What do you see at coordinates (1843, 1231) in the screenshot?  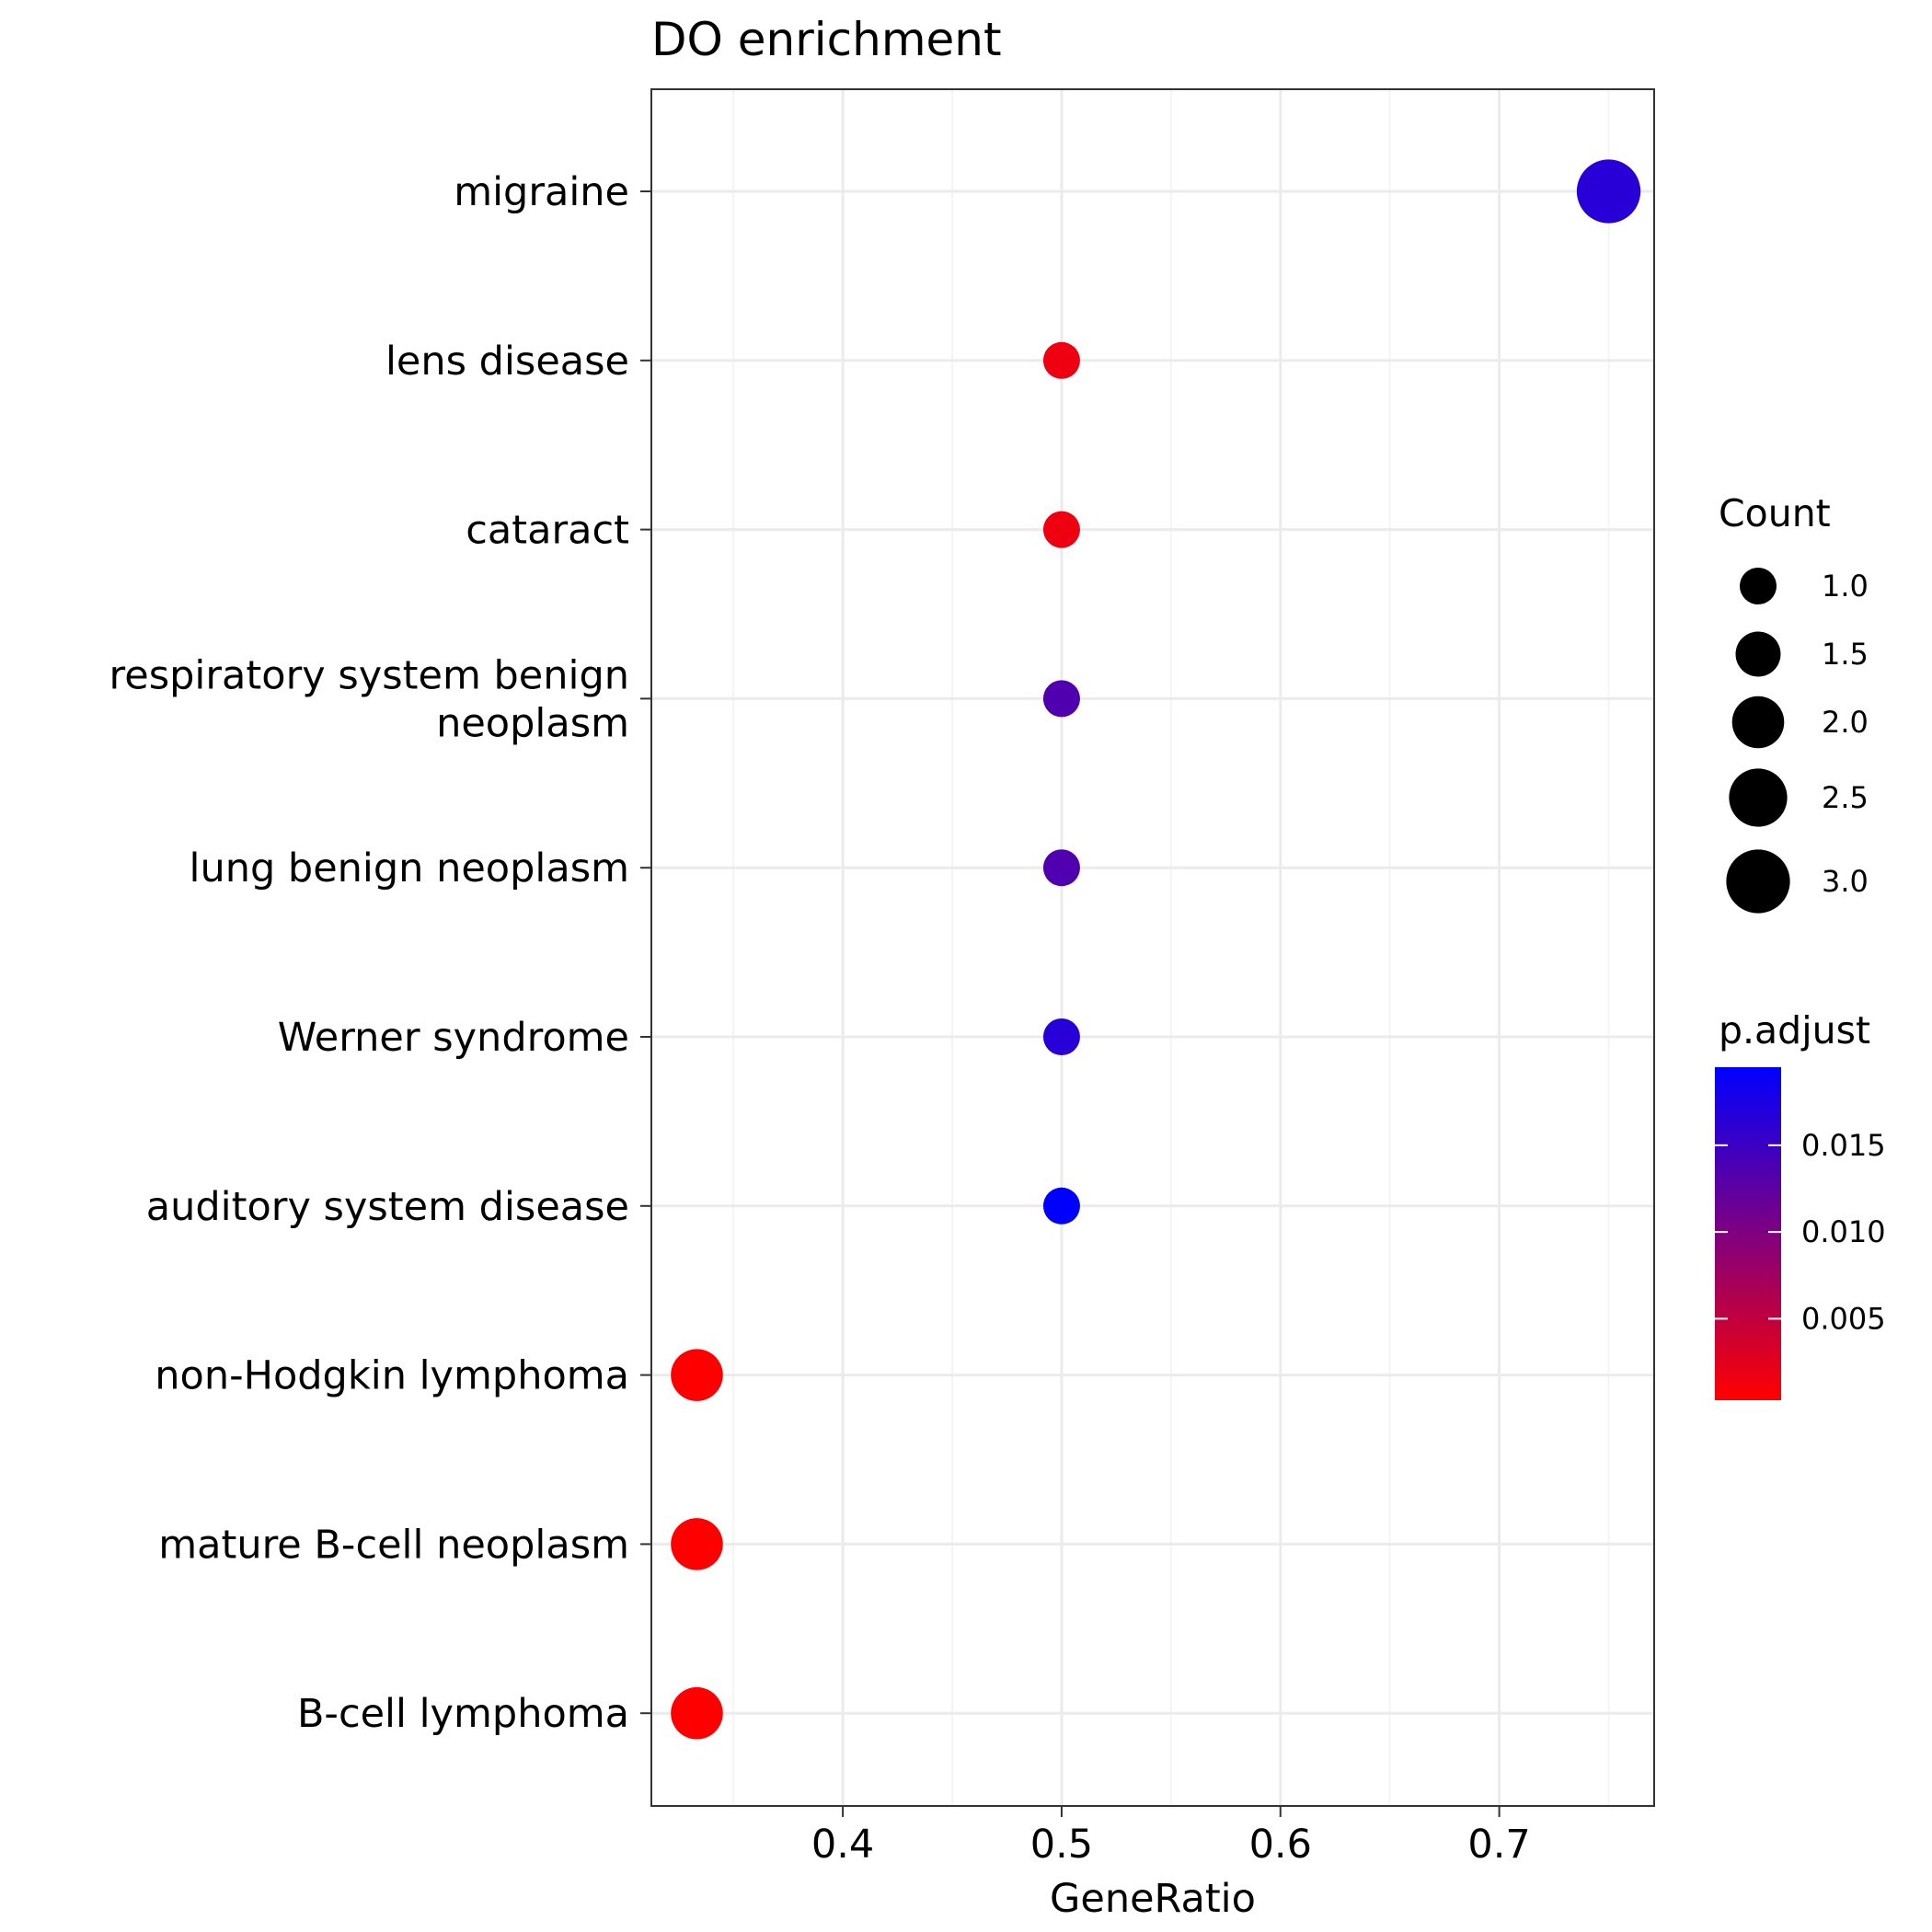 I see `colorbar-label: 0.010` at bounding box center [1843, 1231].